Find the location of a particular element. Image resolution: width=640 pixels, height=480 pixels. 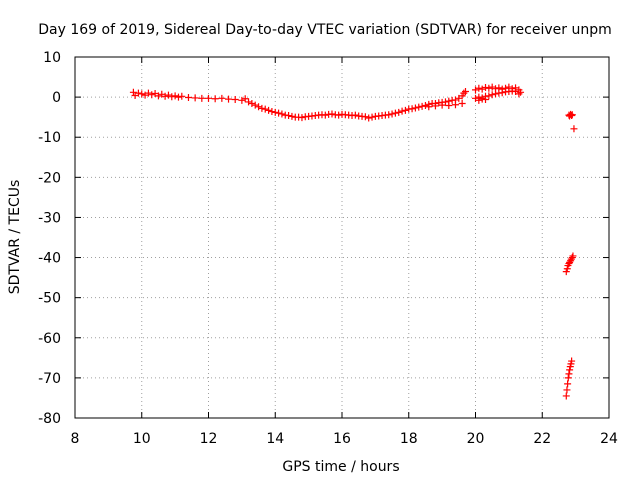

y-tick-label: -80 is located at coordinates (49, 419).